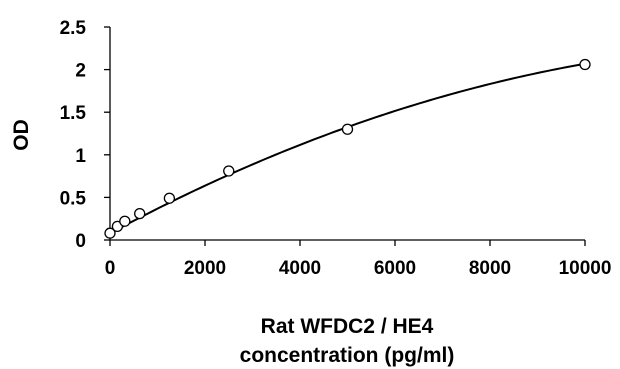 The image size is (620, 369). What do you see at coordinates (358, 259) in the screenshot?
I see `x-ticks: 0 2000 4000 6000 8000 10000` at bounding box center [358, 259].